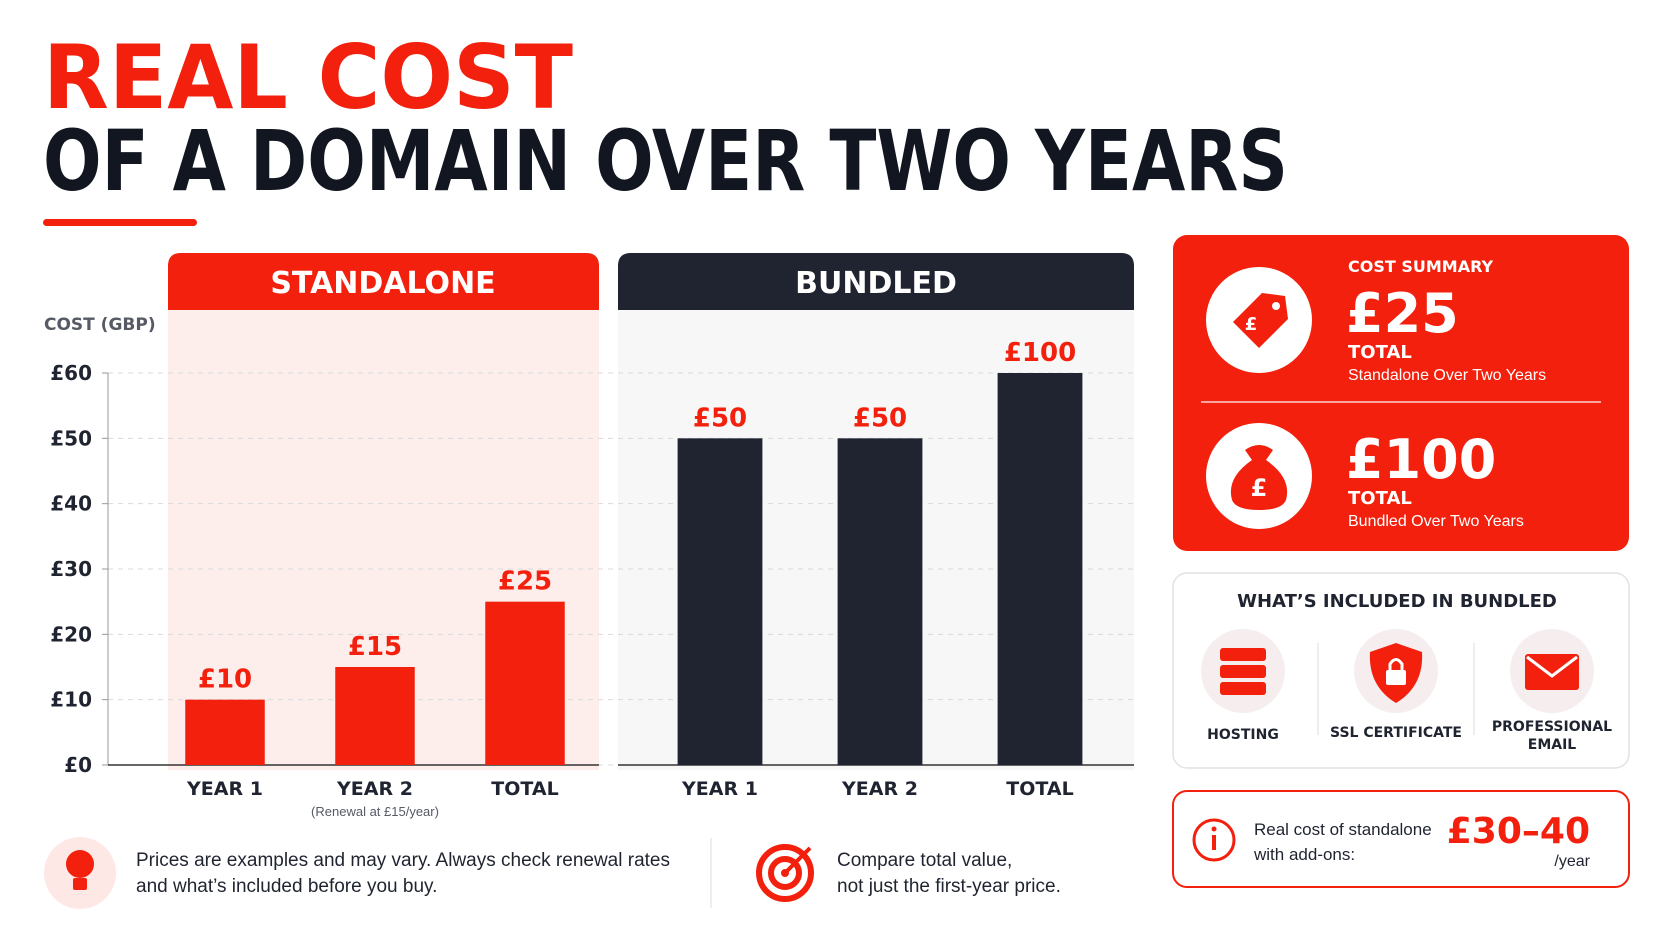 The width and height of the screenshot is (1672, 941). I want to click on addons-unit: /year, so click(1572, 861).